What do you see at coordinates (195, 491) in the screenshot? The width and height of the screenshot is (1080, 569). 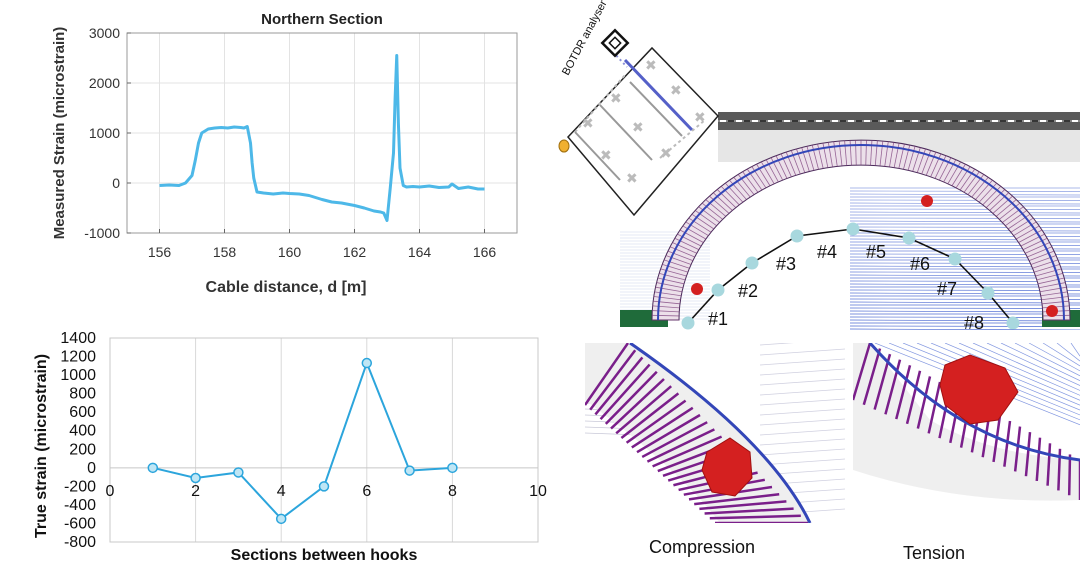 I see `x-tick-label: 2` at bounding box center [195, 491].